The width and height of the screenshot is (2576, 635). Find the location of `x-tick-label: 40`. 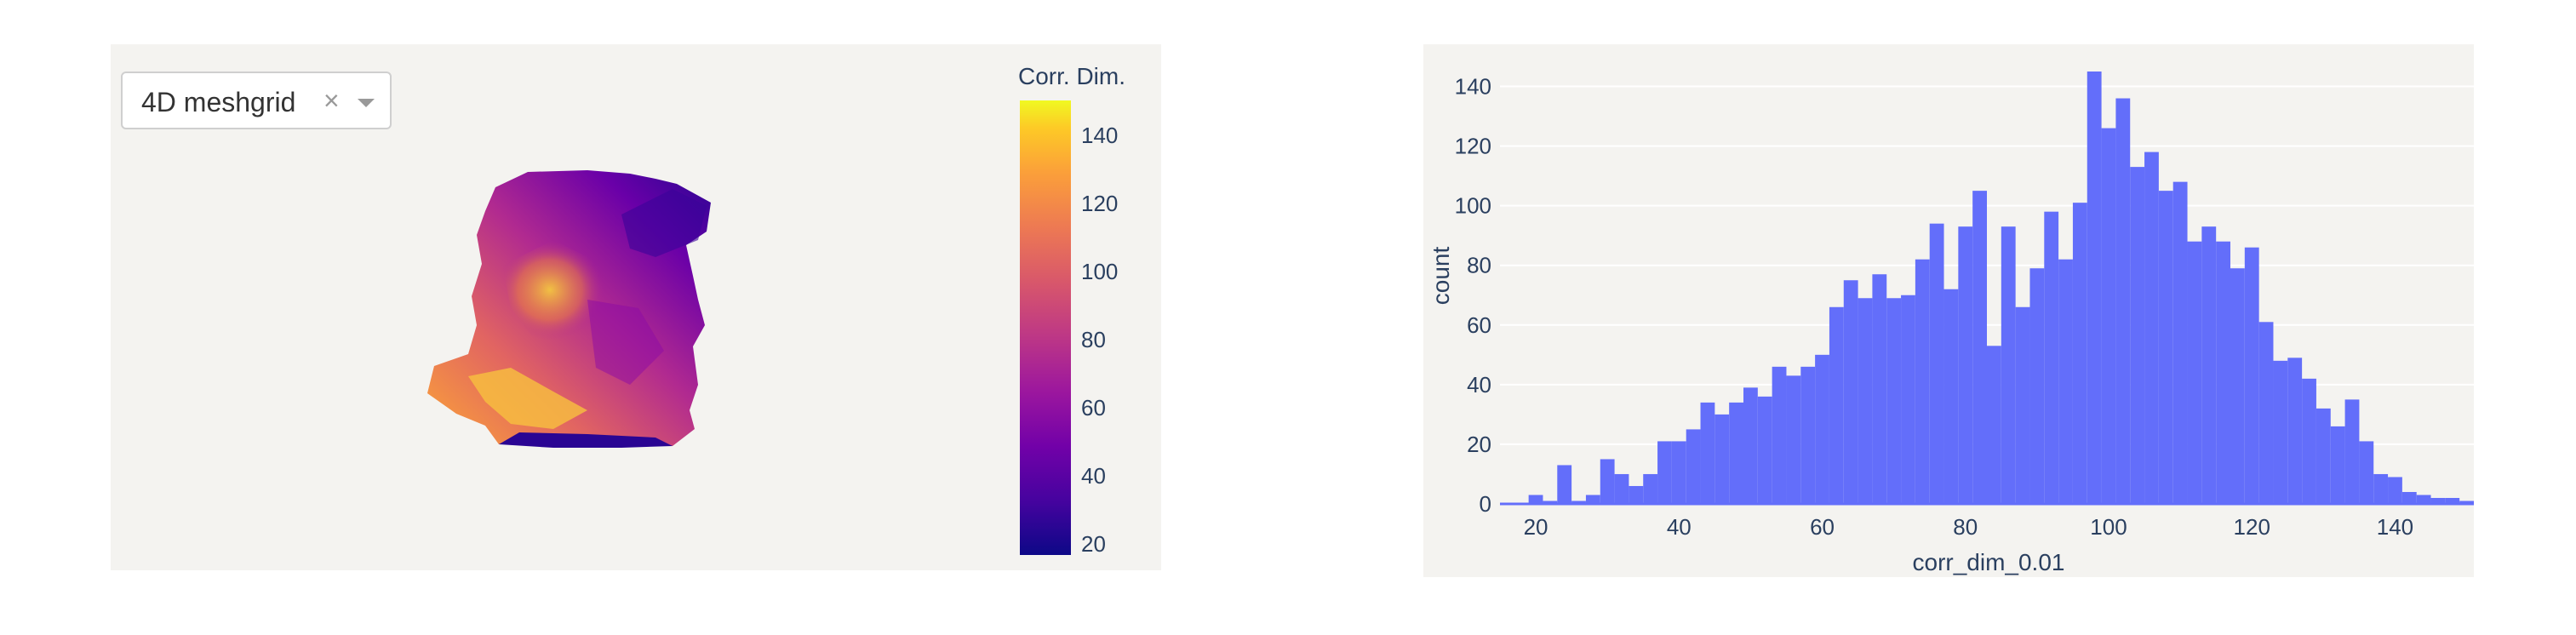

x-tick-label: 40 is located at coordinates (1680, 527).